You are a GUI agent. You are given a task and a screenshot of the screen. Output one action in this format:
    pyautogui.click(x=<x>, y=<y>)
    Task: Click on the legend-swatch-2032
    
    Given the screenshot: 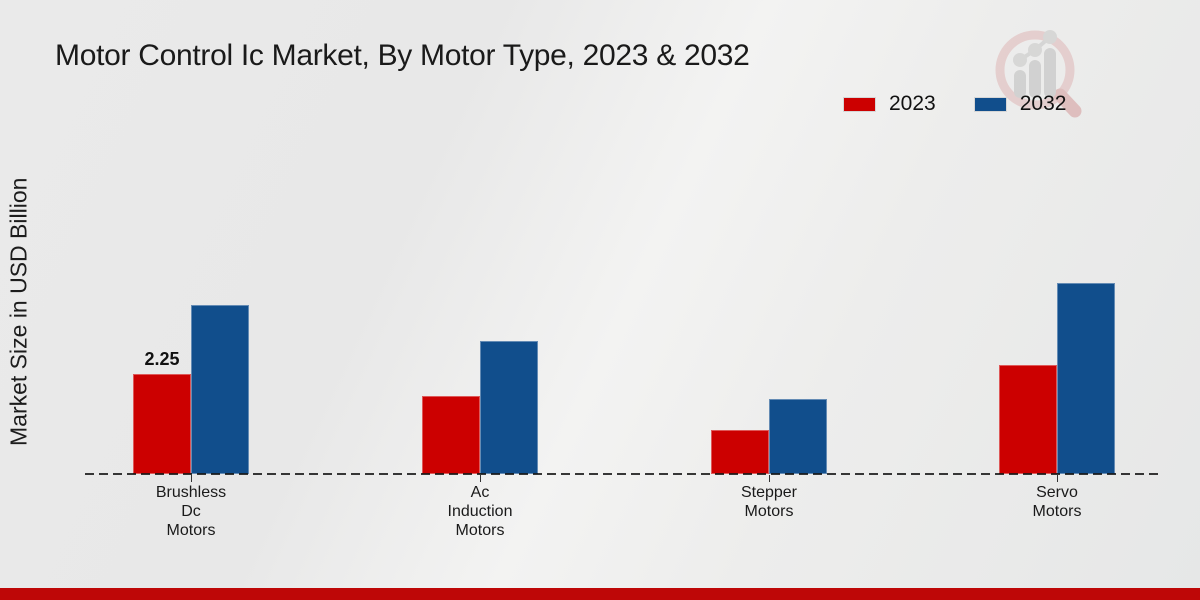 What is the action you would take?
    pyautogui.click(x=990, y=104)
    